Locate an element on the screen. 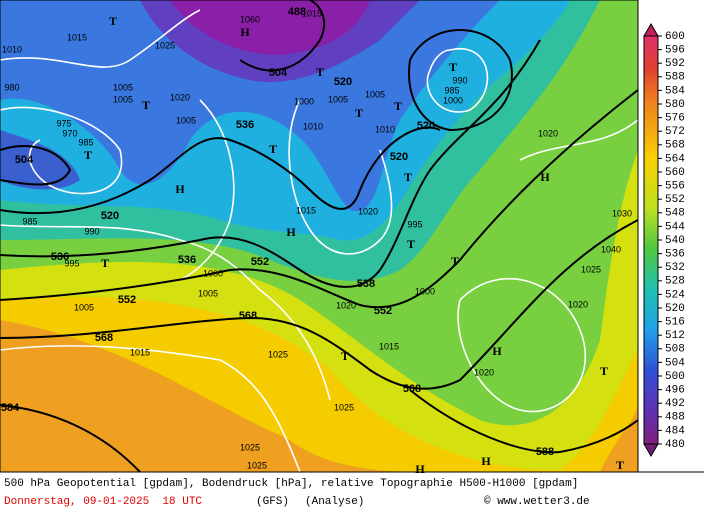 The width and height of the screenshot is (704, 513). colorbar-label: 560 is located at coordinates (675, 173).